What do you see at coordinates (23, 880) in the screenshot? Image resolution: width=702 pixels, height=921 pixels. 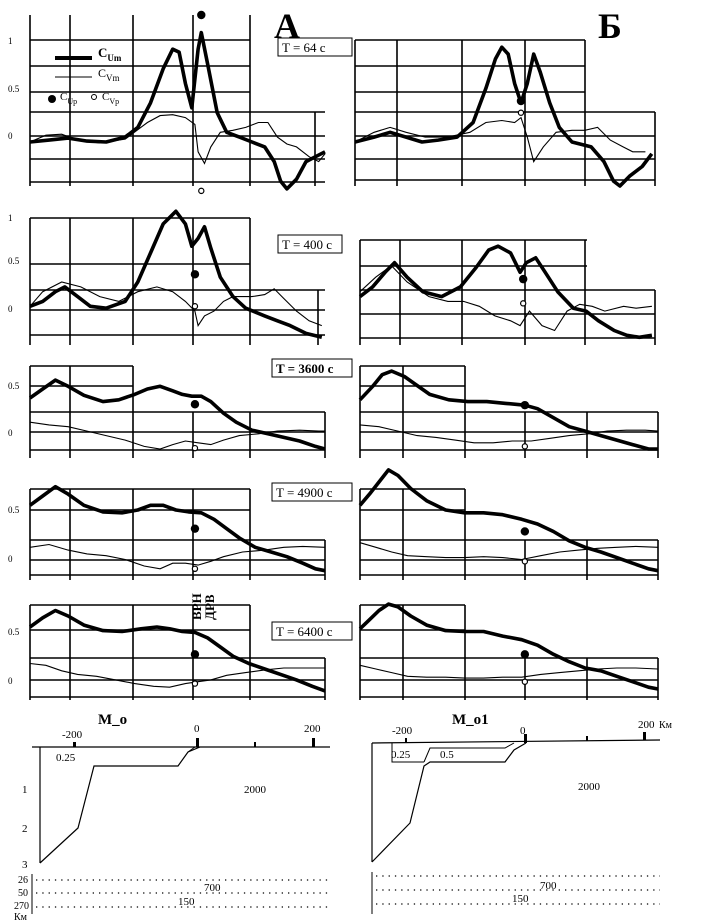 I see `model-a-depth-26: 26` at bounding box center [23, 880].